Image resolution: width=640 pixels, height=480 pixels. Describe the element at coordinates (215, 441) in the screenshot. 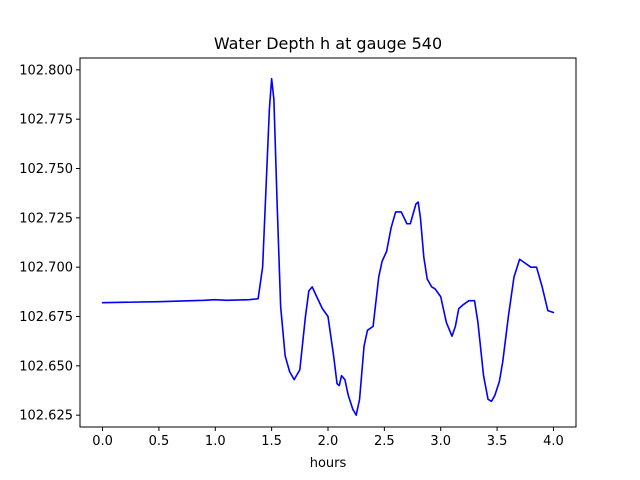

I see `x-tick-label: 1.0` at that location.